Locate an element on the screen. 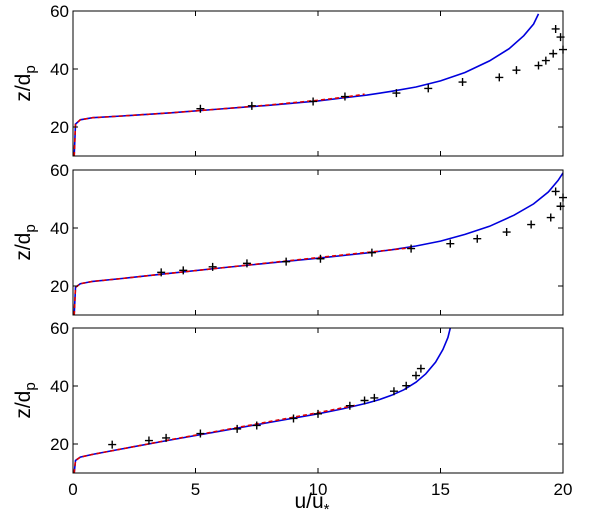  x-tick-label: 0 is located at coordinates (72, 489).